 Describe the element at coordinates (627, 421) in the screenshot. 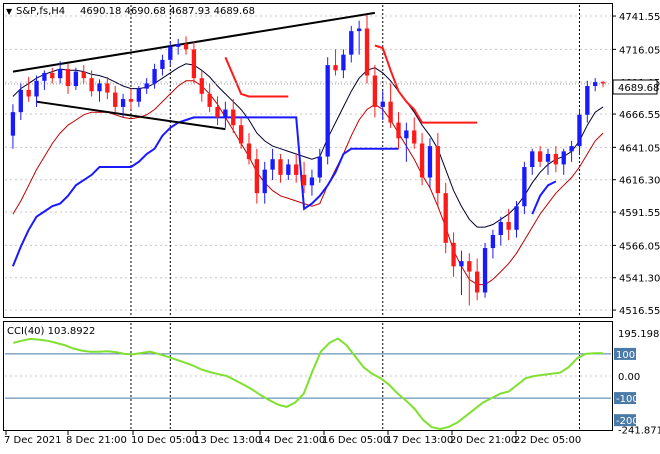

I see `cci-tick-label: -200` at that location.